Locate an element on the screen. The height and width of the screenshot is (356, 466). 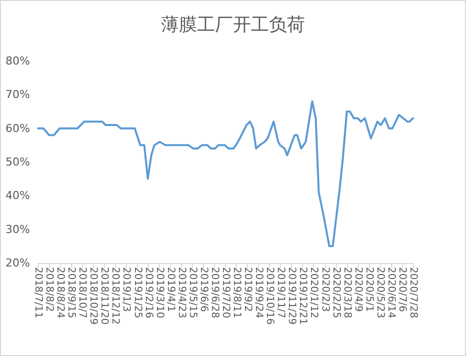
y-tick-label: 80% is located at coordinates (18, 61).